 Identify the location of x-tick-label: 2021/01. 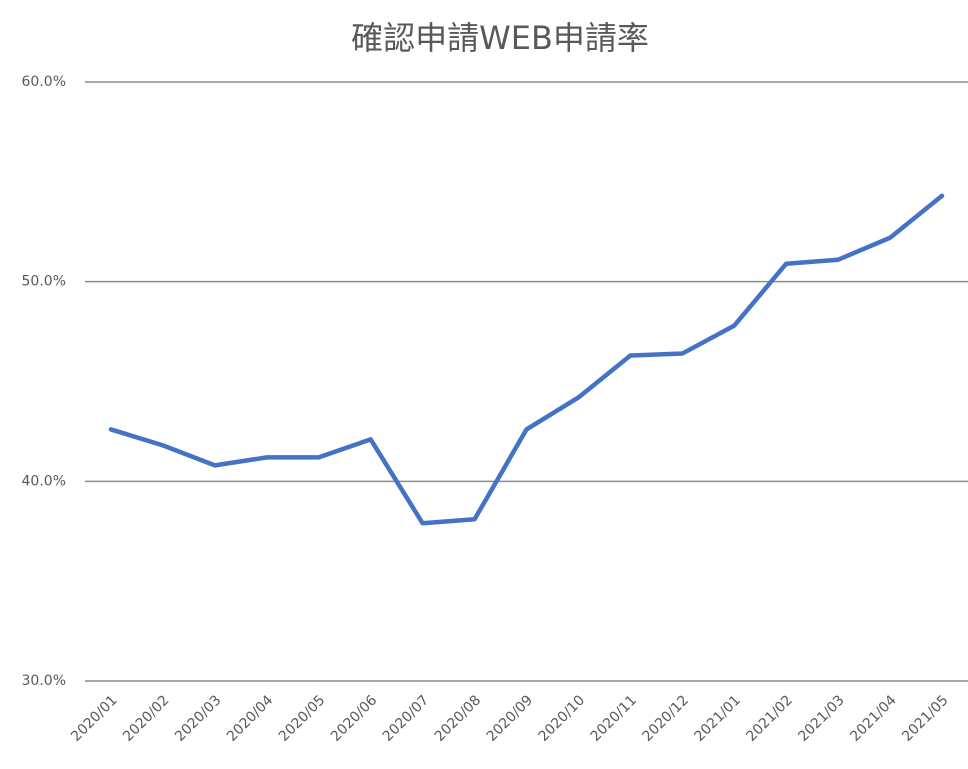
(717, 718).